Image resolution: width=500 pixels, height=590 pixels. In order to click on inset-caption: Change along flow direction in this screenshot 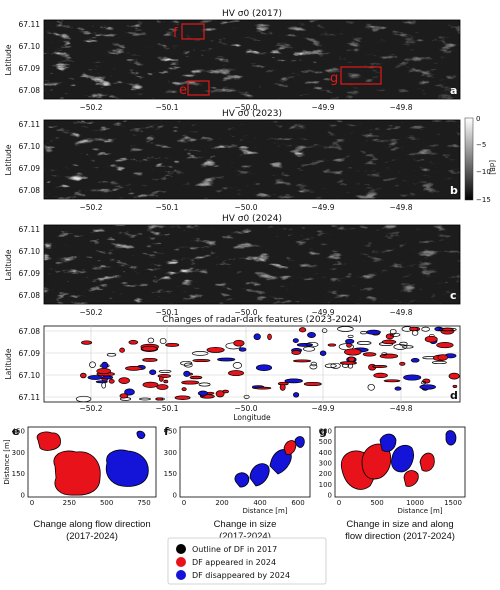, I will do `click(91, 524)`.